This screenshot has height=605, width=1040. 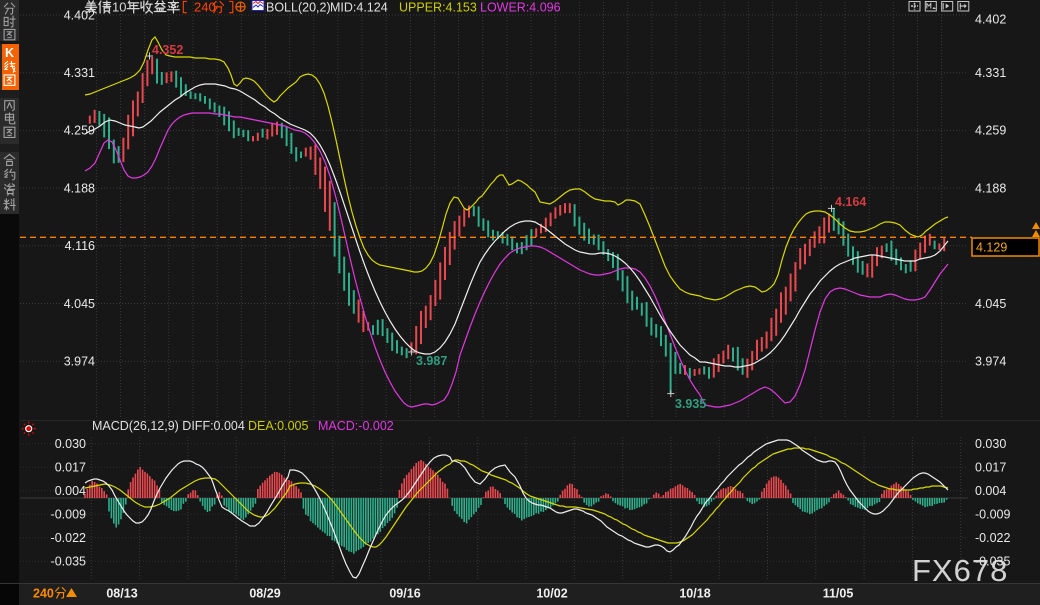 What do you see at coordinates (167, 50) in the screenshot?
I see `svg-text: 4.352` at bounding box center [167, 50].